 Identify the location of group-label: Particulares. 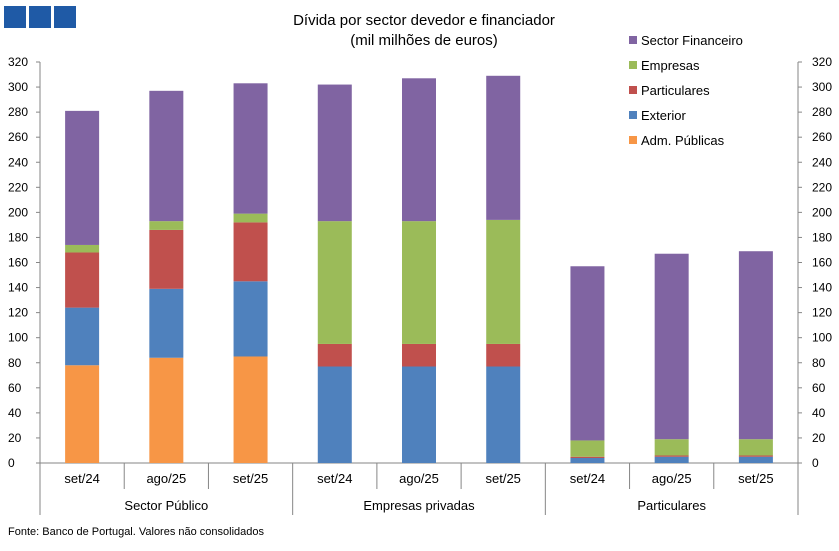
(671, 505).